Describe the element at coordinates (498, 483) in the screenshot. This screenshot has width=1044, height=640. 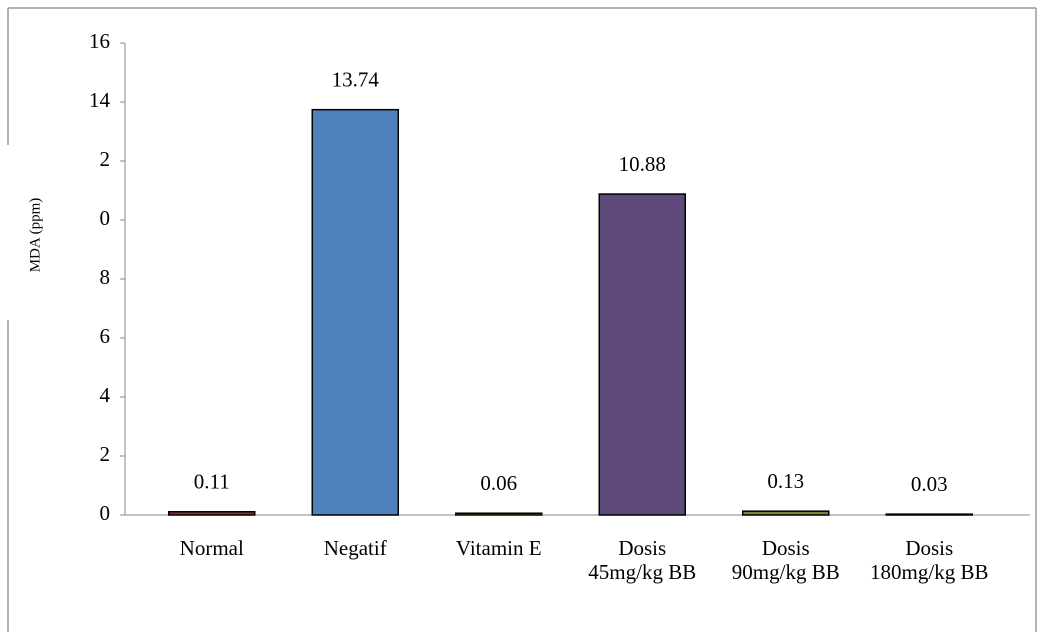
I see `data-label: 0.06` at that location.